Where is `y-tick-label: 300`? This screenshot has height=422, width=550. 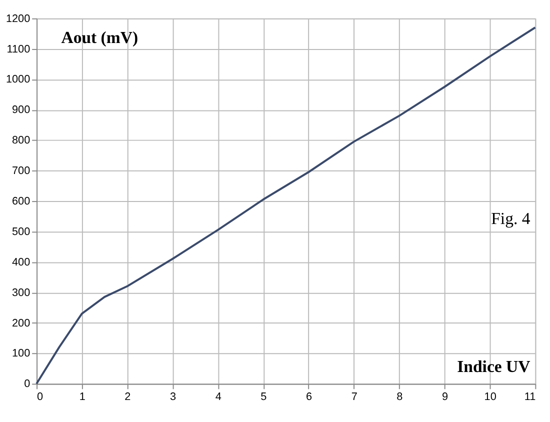 y-tick-label: 300 is located at coordinates (21, 292).